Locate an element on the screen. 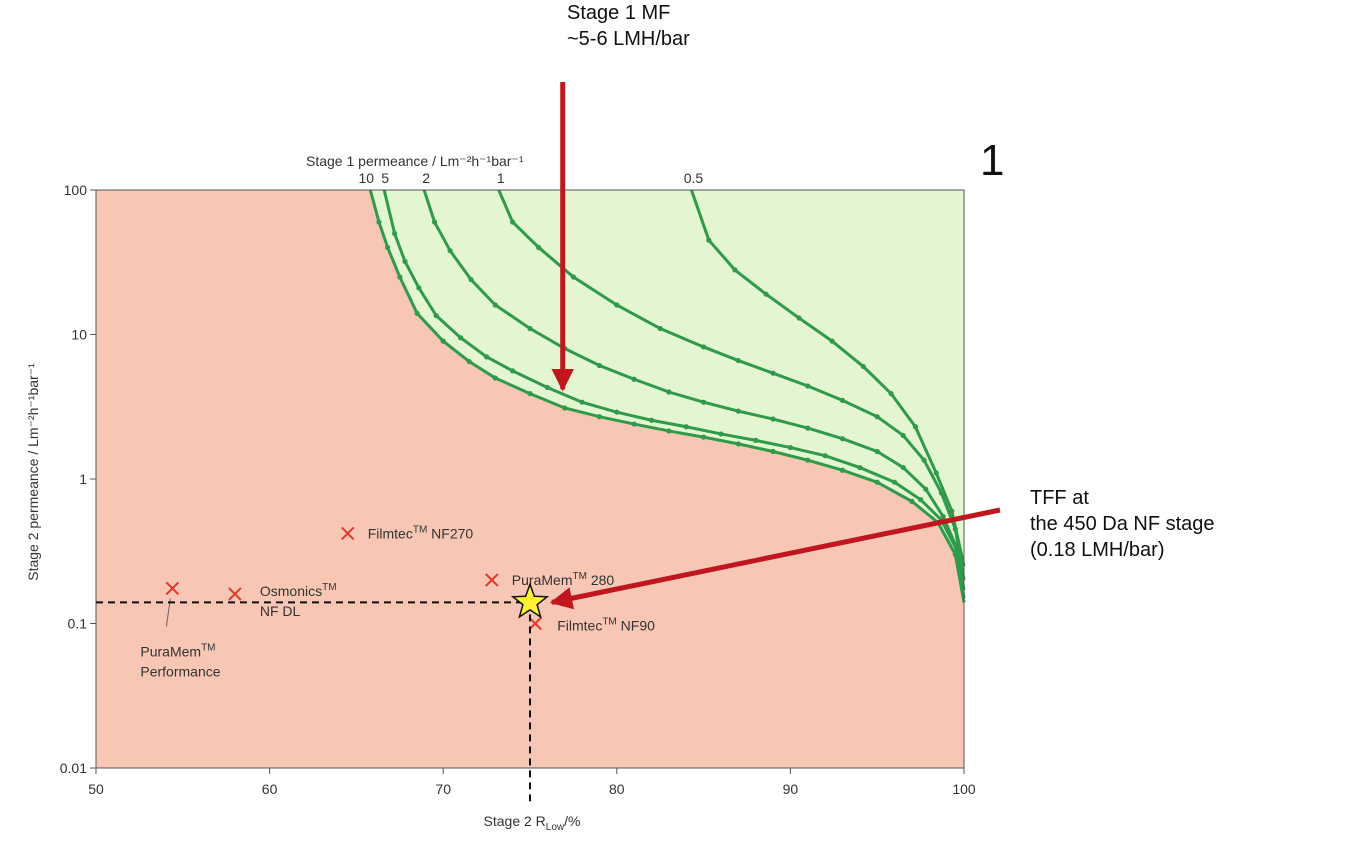 Image resolution: width=1358 pixels, height=843 pixels. membrane-label-name: Filmtec is located at coordinates (390, 533).